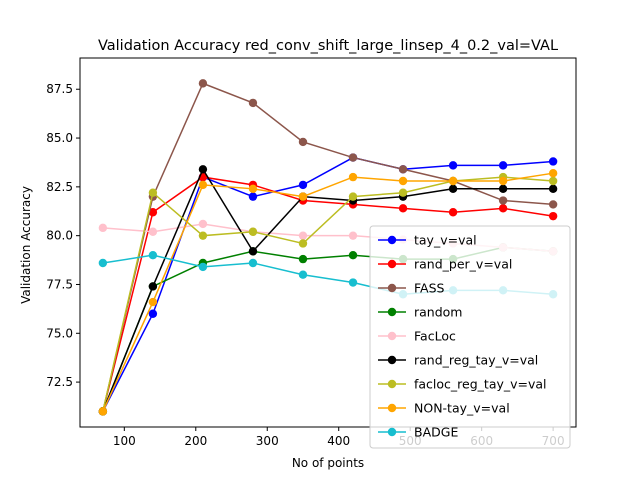 The width and height of the screenshot is (640, 480). Describe the element at coordinates (338, 441) in the screenshot. I see `x-tick-label: 400` at that location.